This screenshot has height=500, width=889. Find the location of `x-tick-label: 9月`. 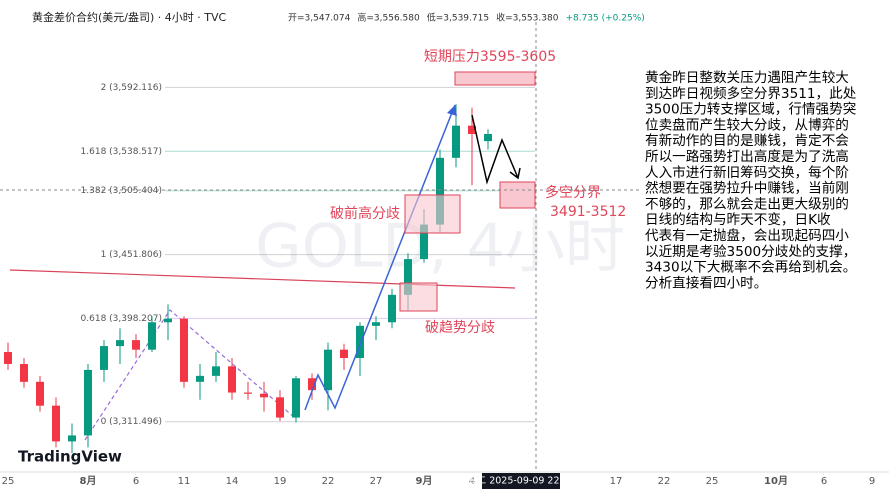

x-tick-label: 9月 is located at coordinates (424, 481).